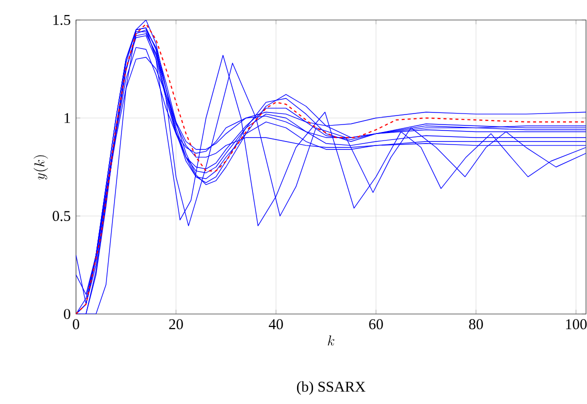 Image resolution: width=587 pixels, height=404 pixels. I want to click on x-tick-label: 0, so click(76, 324).